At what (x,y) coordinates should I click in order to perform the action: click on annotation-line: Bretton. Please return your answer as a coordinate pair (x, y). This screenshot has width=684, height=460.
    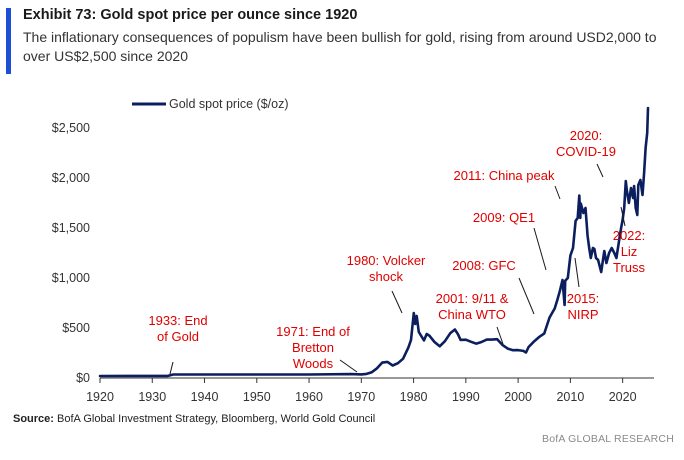
    Looking at the image, I should click on (313, 347).